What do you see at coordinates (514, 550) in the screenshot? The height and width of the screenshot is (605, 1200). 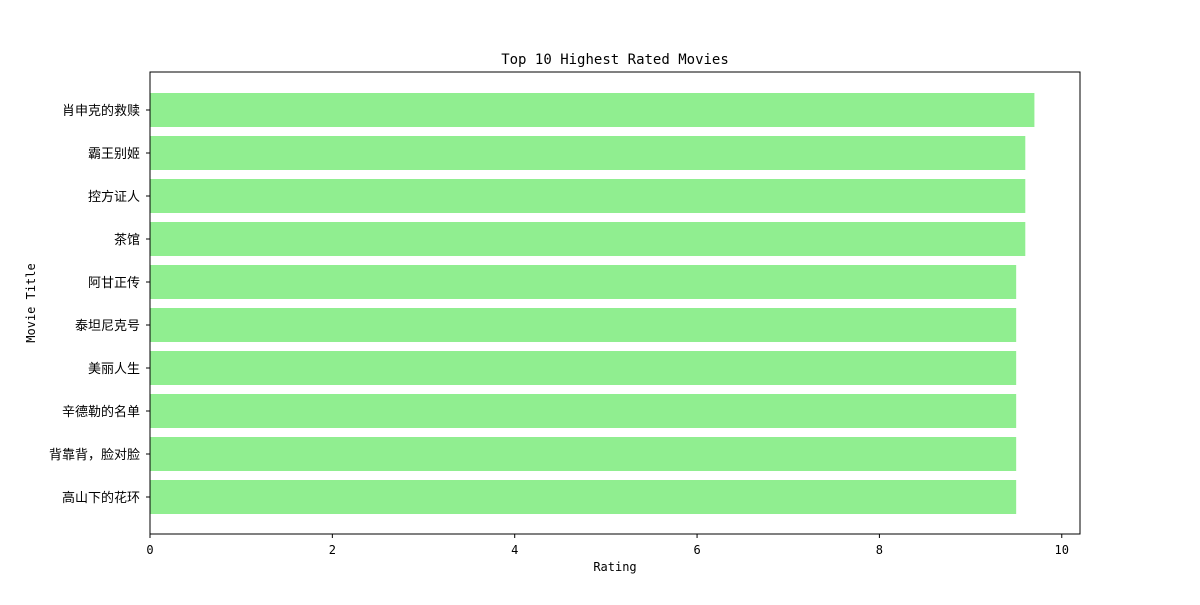 I see `x-tick-label-2: 4` at bounding box center [514, 550].